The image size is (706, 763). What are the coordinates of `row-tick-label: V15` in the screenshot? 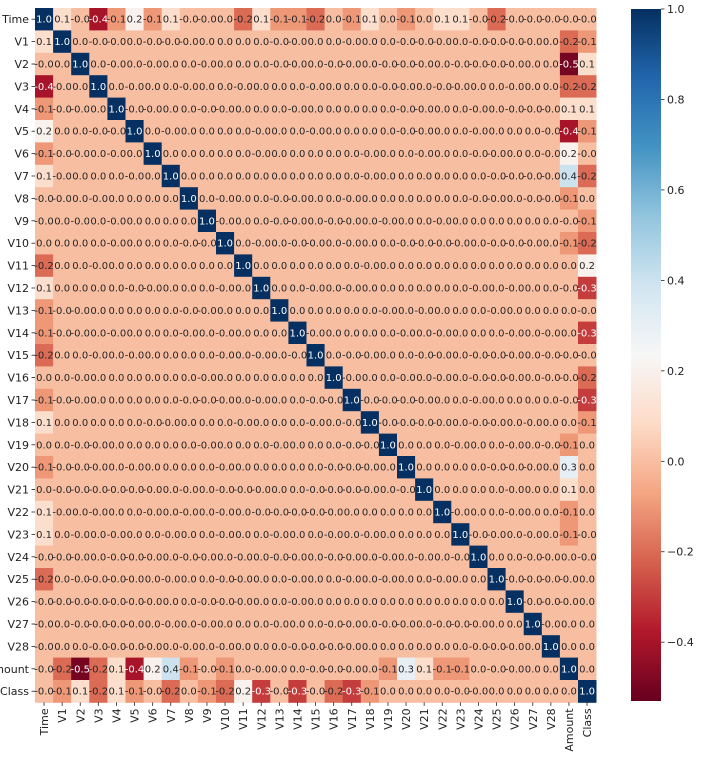 It's located at (18, 355).